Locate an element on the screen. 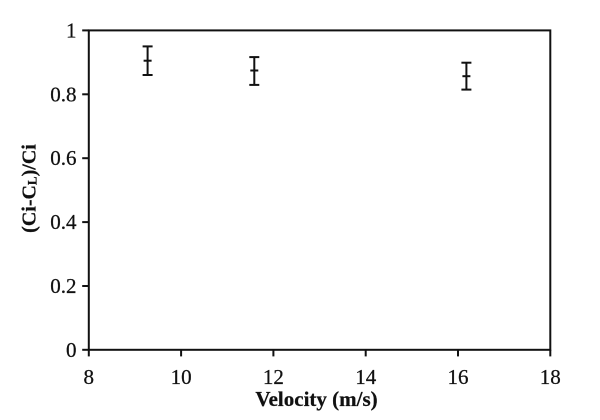 The image size is (600, 420). svg-text: Velocity (m/s) is located at coordinates (316, 399).